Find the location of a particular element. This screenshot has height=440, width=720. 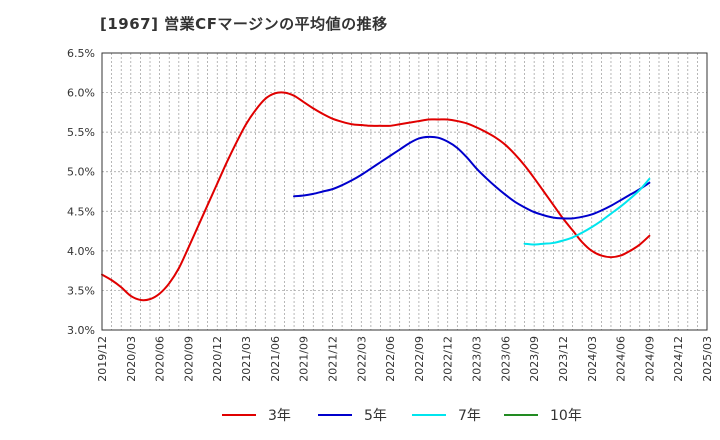

x-tick-label: 2024/09 is located at coordinates (649, 359).